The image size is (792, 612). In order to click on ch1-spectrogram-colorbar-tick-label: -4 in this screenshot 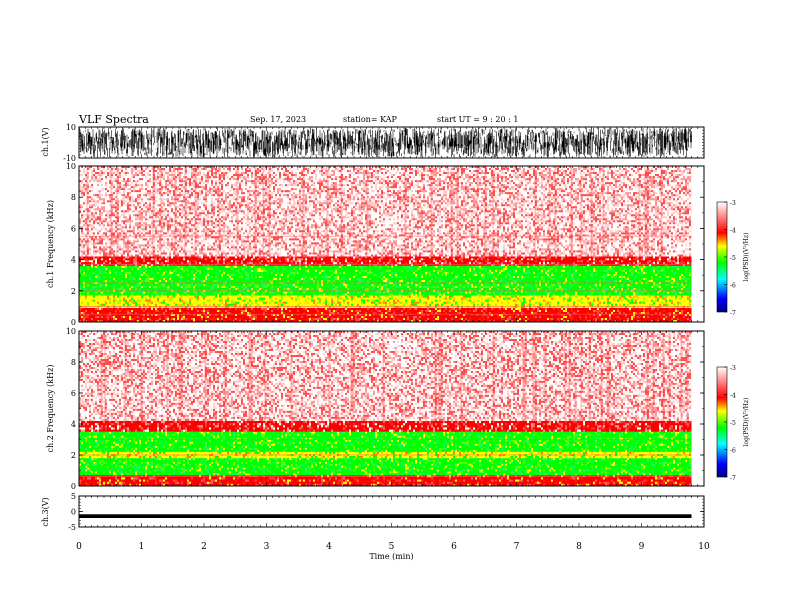, I will do `click(733, 231)`.